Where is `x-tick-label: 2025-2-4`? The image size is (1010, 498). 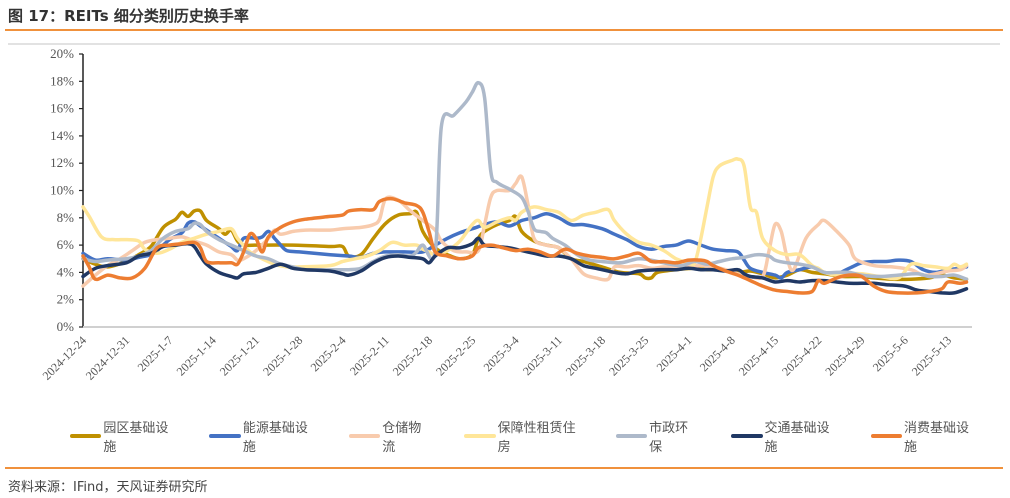
x-tick-label: 2025-2-4 is located at coordinates (328, 353).